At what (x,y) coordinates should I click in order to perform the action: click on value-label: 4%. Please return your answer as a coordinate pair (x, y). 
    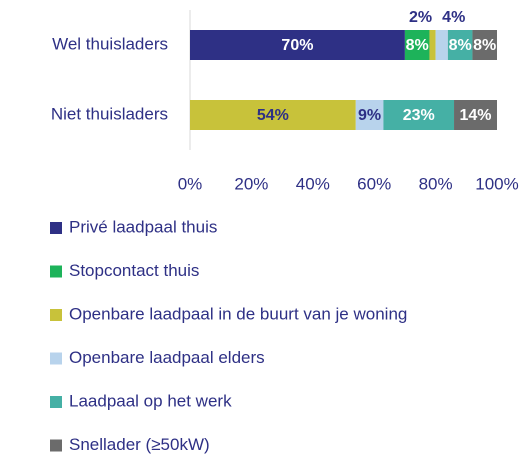
    Looking at the image, I should click on (453, 17).